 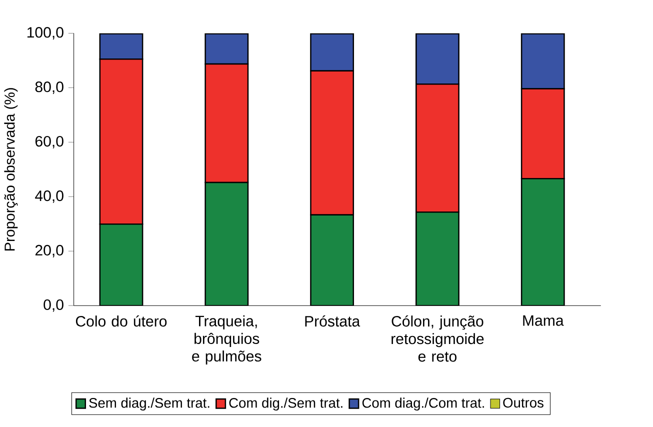 What do you see at coordinates (54, 305) in the screenshot?
I see `y-tick-label: 0,0` at bounding box center [54, 305].